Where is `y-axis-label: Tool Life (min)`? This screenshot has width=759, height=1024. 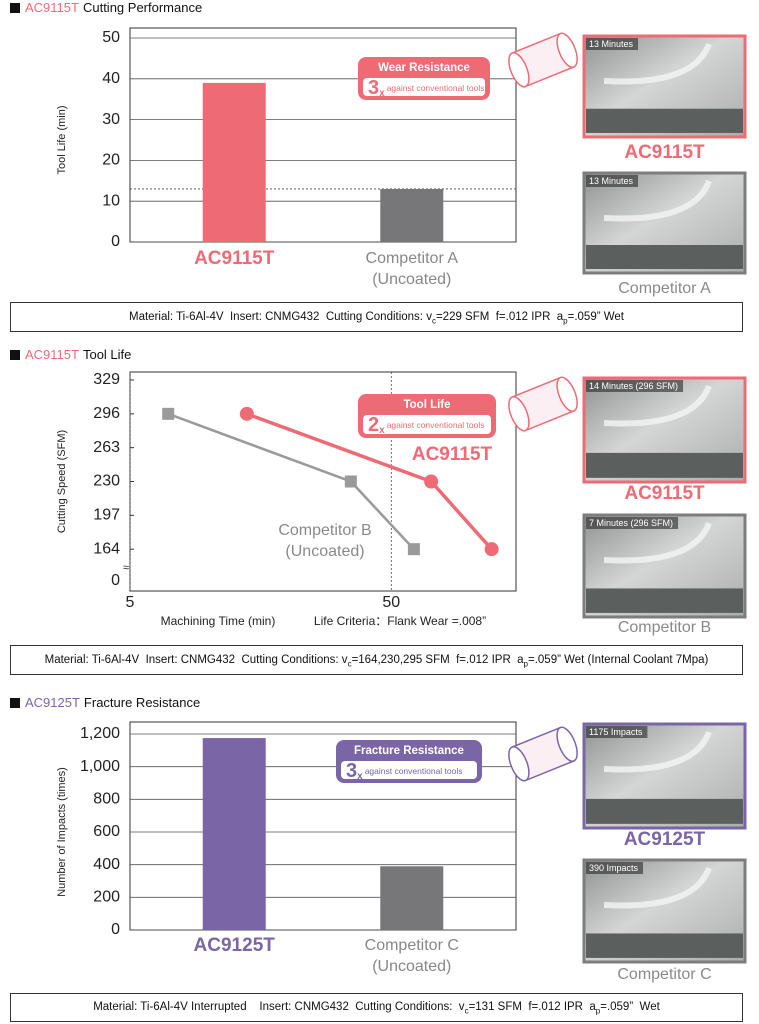
y-axis-label: Tool Life (min) is located at coordinates (62, 139).